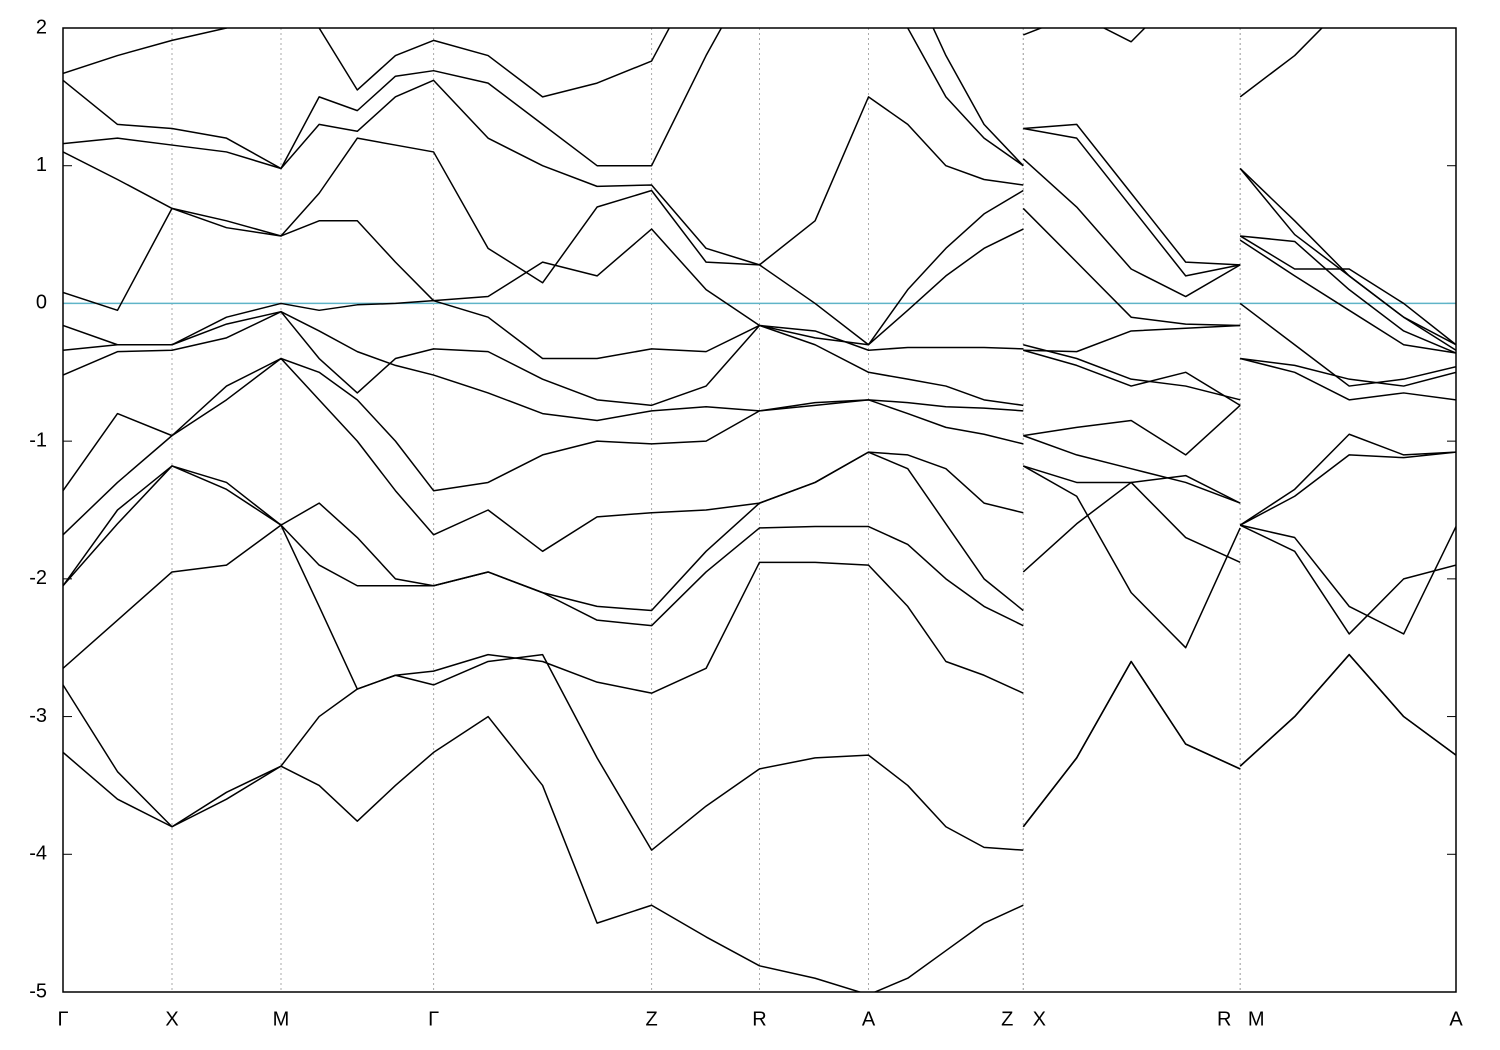 This screenshot has height=1050, width=1500. What do you see at coordinates (38, 991) in the screenshot?
I see `y-tick-label: -5` at bounding box center [38, 991].